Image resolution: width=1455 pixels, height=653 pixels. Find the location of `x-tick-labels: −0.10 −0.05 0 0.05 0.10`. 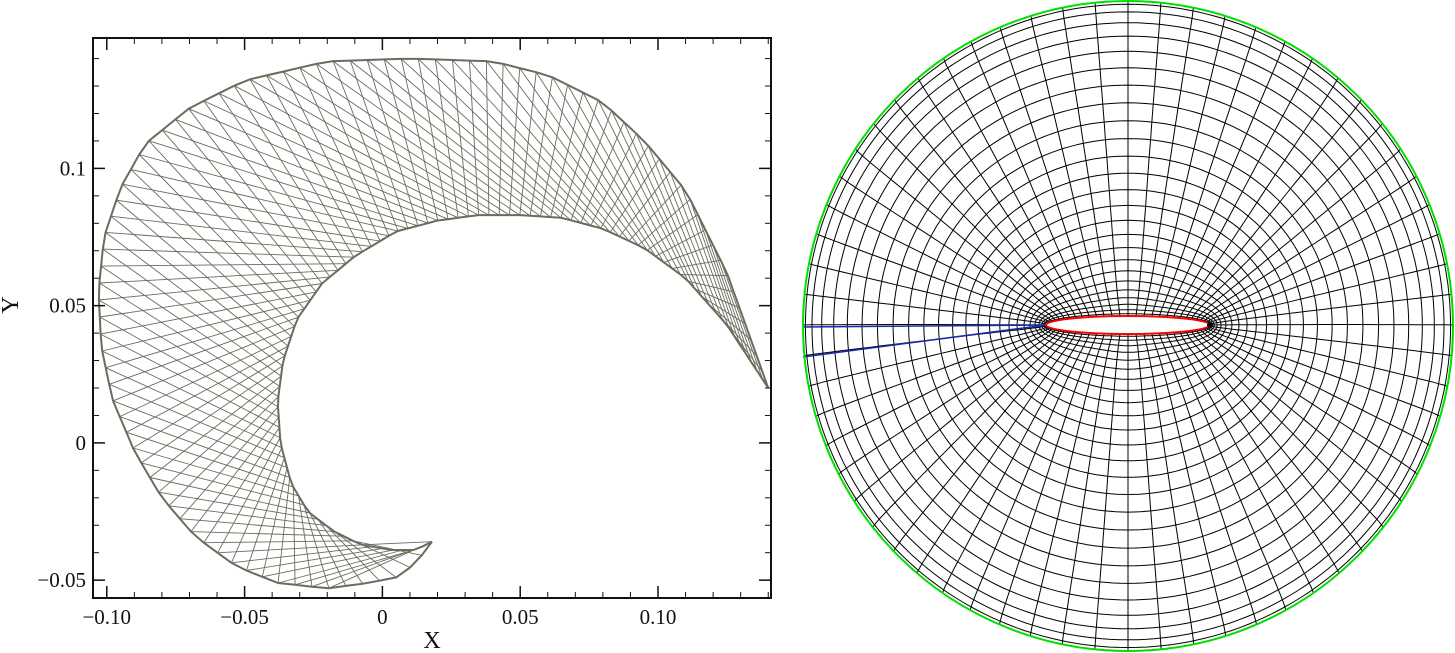

x-tick-labels: −0.10 −0.05 0 0.05 0.10 is located at coordinates (379, 617).